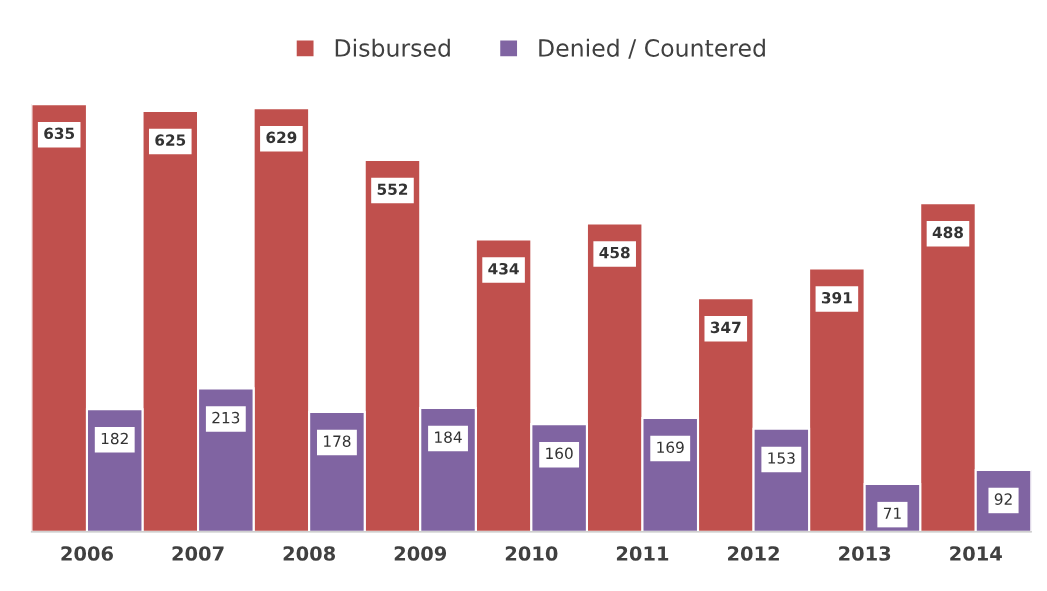 Image resolution: width=1047 pixels, height=591 pixels. Describe the element at coordinates (392, 189) in the screenshot. I see `data-label: 552` at that location.